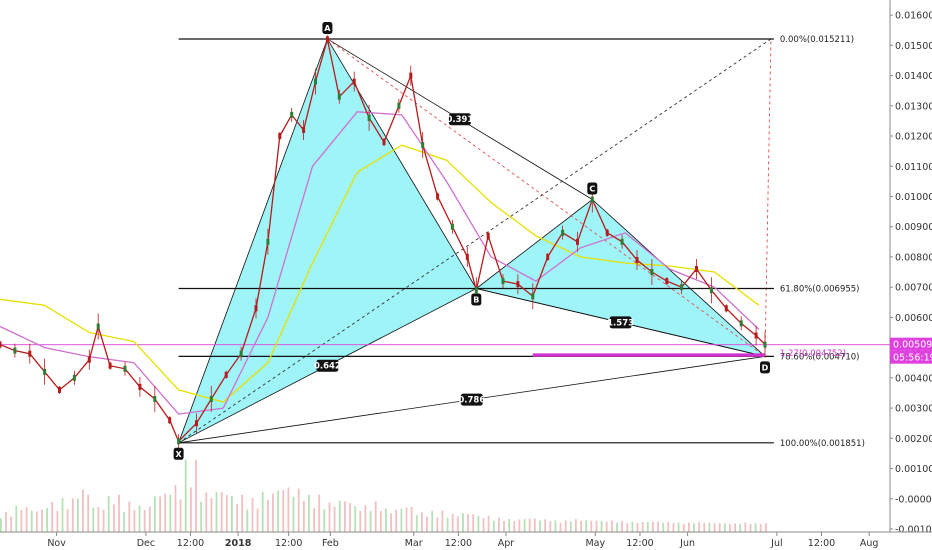 This screenshot has height=550, width=932. I want to click on fib-level-label: 61.80%(0.006955), so click(820, 290).